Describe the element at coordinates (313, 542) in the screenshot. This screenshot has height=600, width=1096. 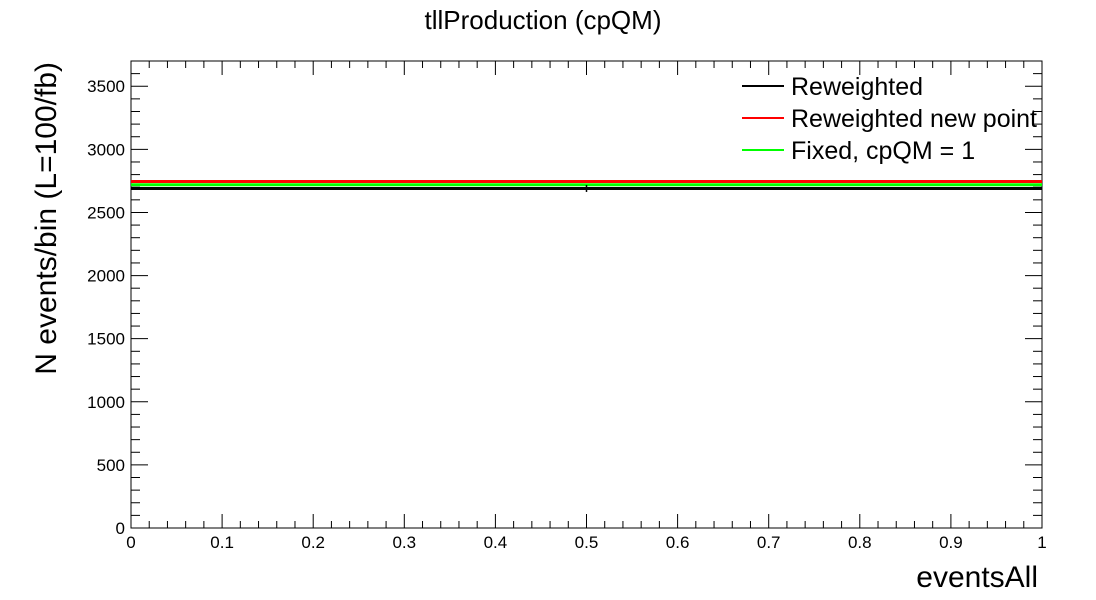
I see `x-tick-label: 0.2` at that location.